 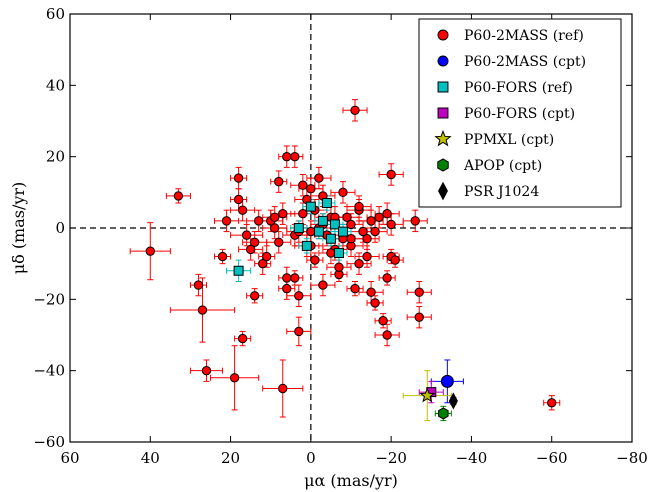 What do you see at coordinates (632, 458) in the screenshot?
I see `x-tick-label: −80` at bounding box center [632, 458].